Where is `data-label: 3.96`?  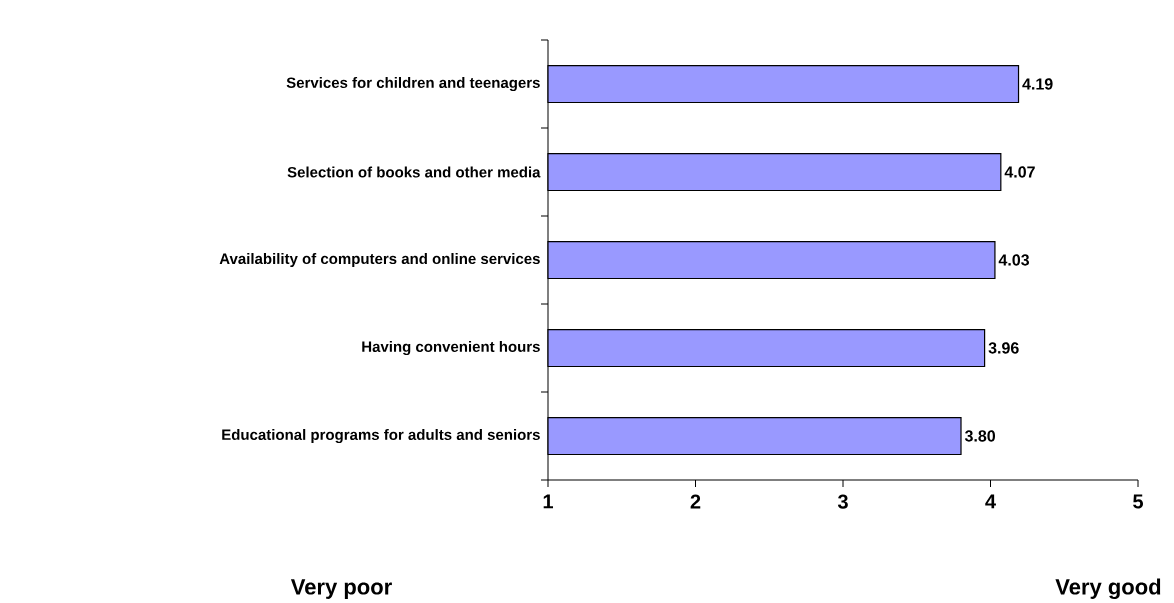
data-label: 3.96 is located at coordinates (1003, 348).